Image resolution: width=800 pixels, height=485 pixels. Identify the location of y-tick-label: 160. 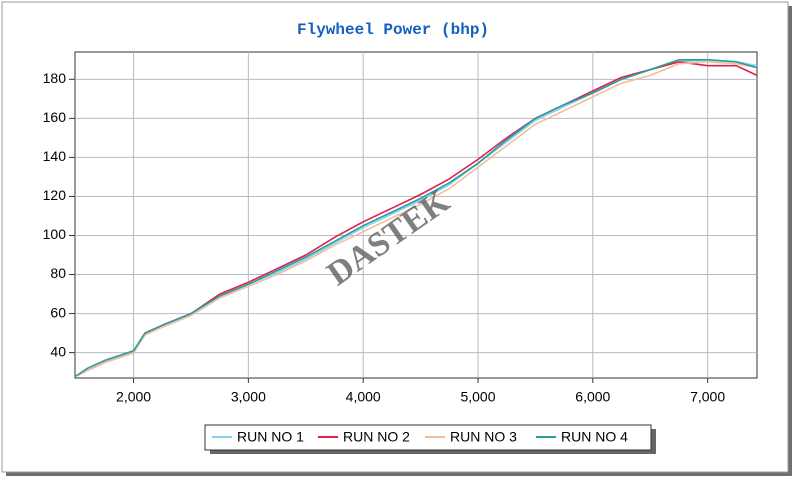
(55, 117).